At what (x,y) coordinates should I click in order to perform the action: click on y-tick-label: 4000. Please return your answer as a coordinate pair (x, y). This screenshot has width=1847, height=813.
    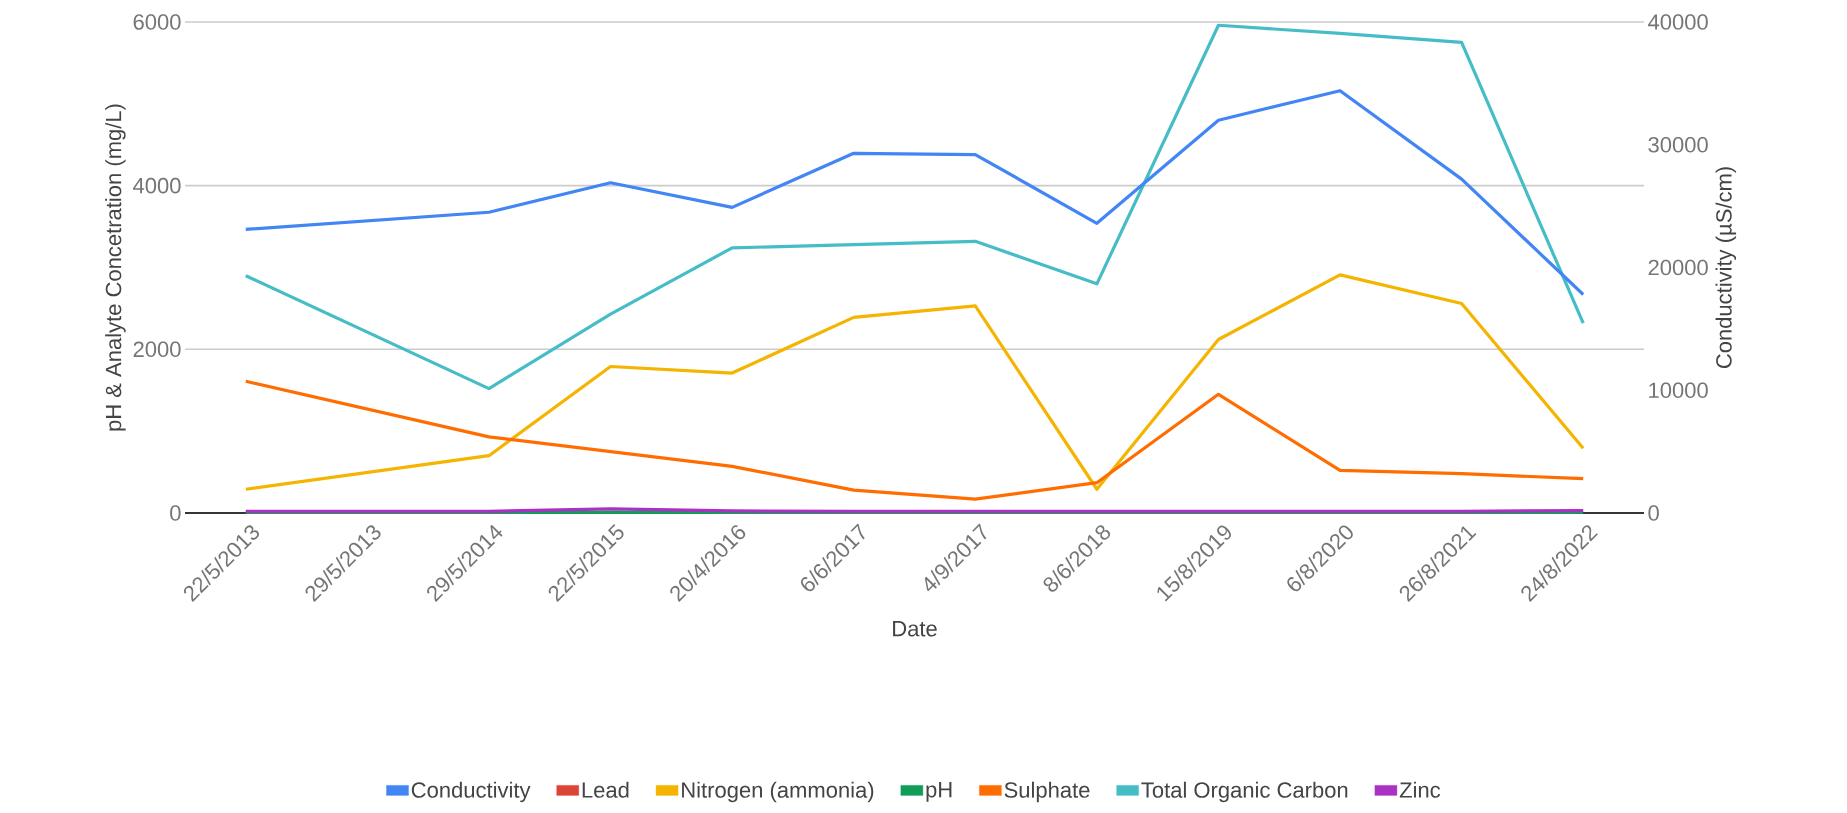
    Looking at the image, I should click on (157, 185).